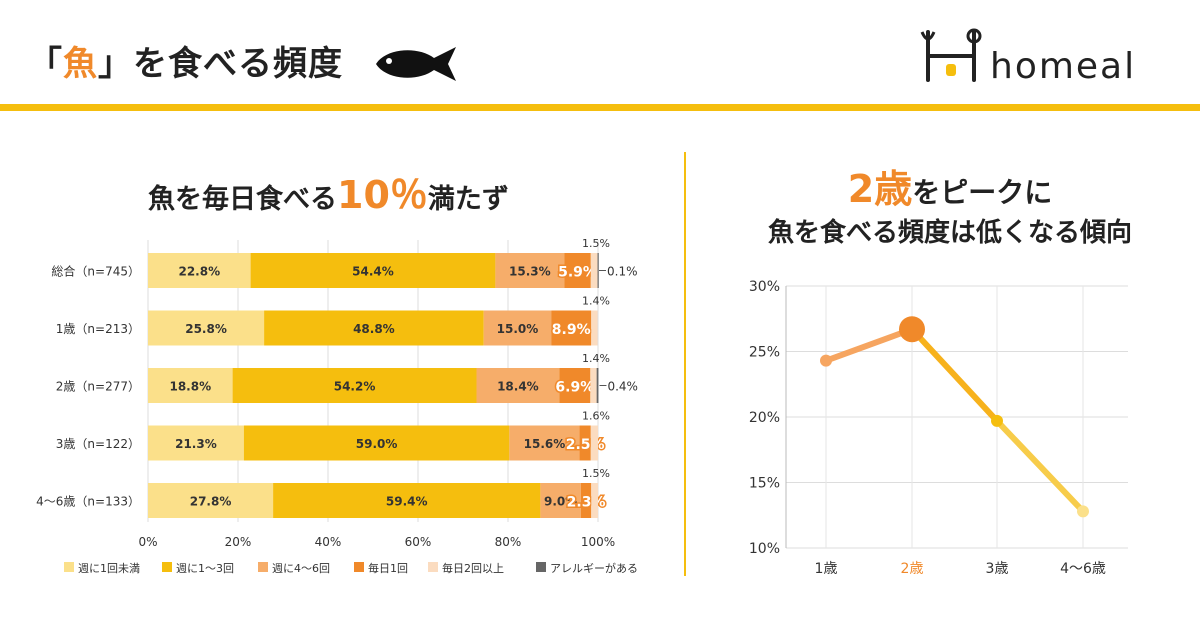 The height and width of the screenshot is (630, 1200). Describe the element at coordinates (95, 271) in the screenshot. I see `category-label: 総合（n=745）` at that location.